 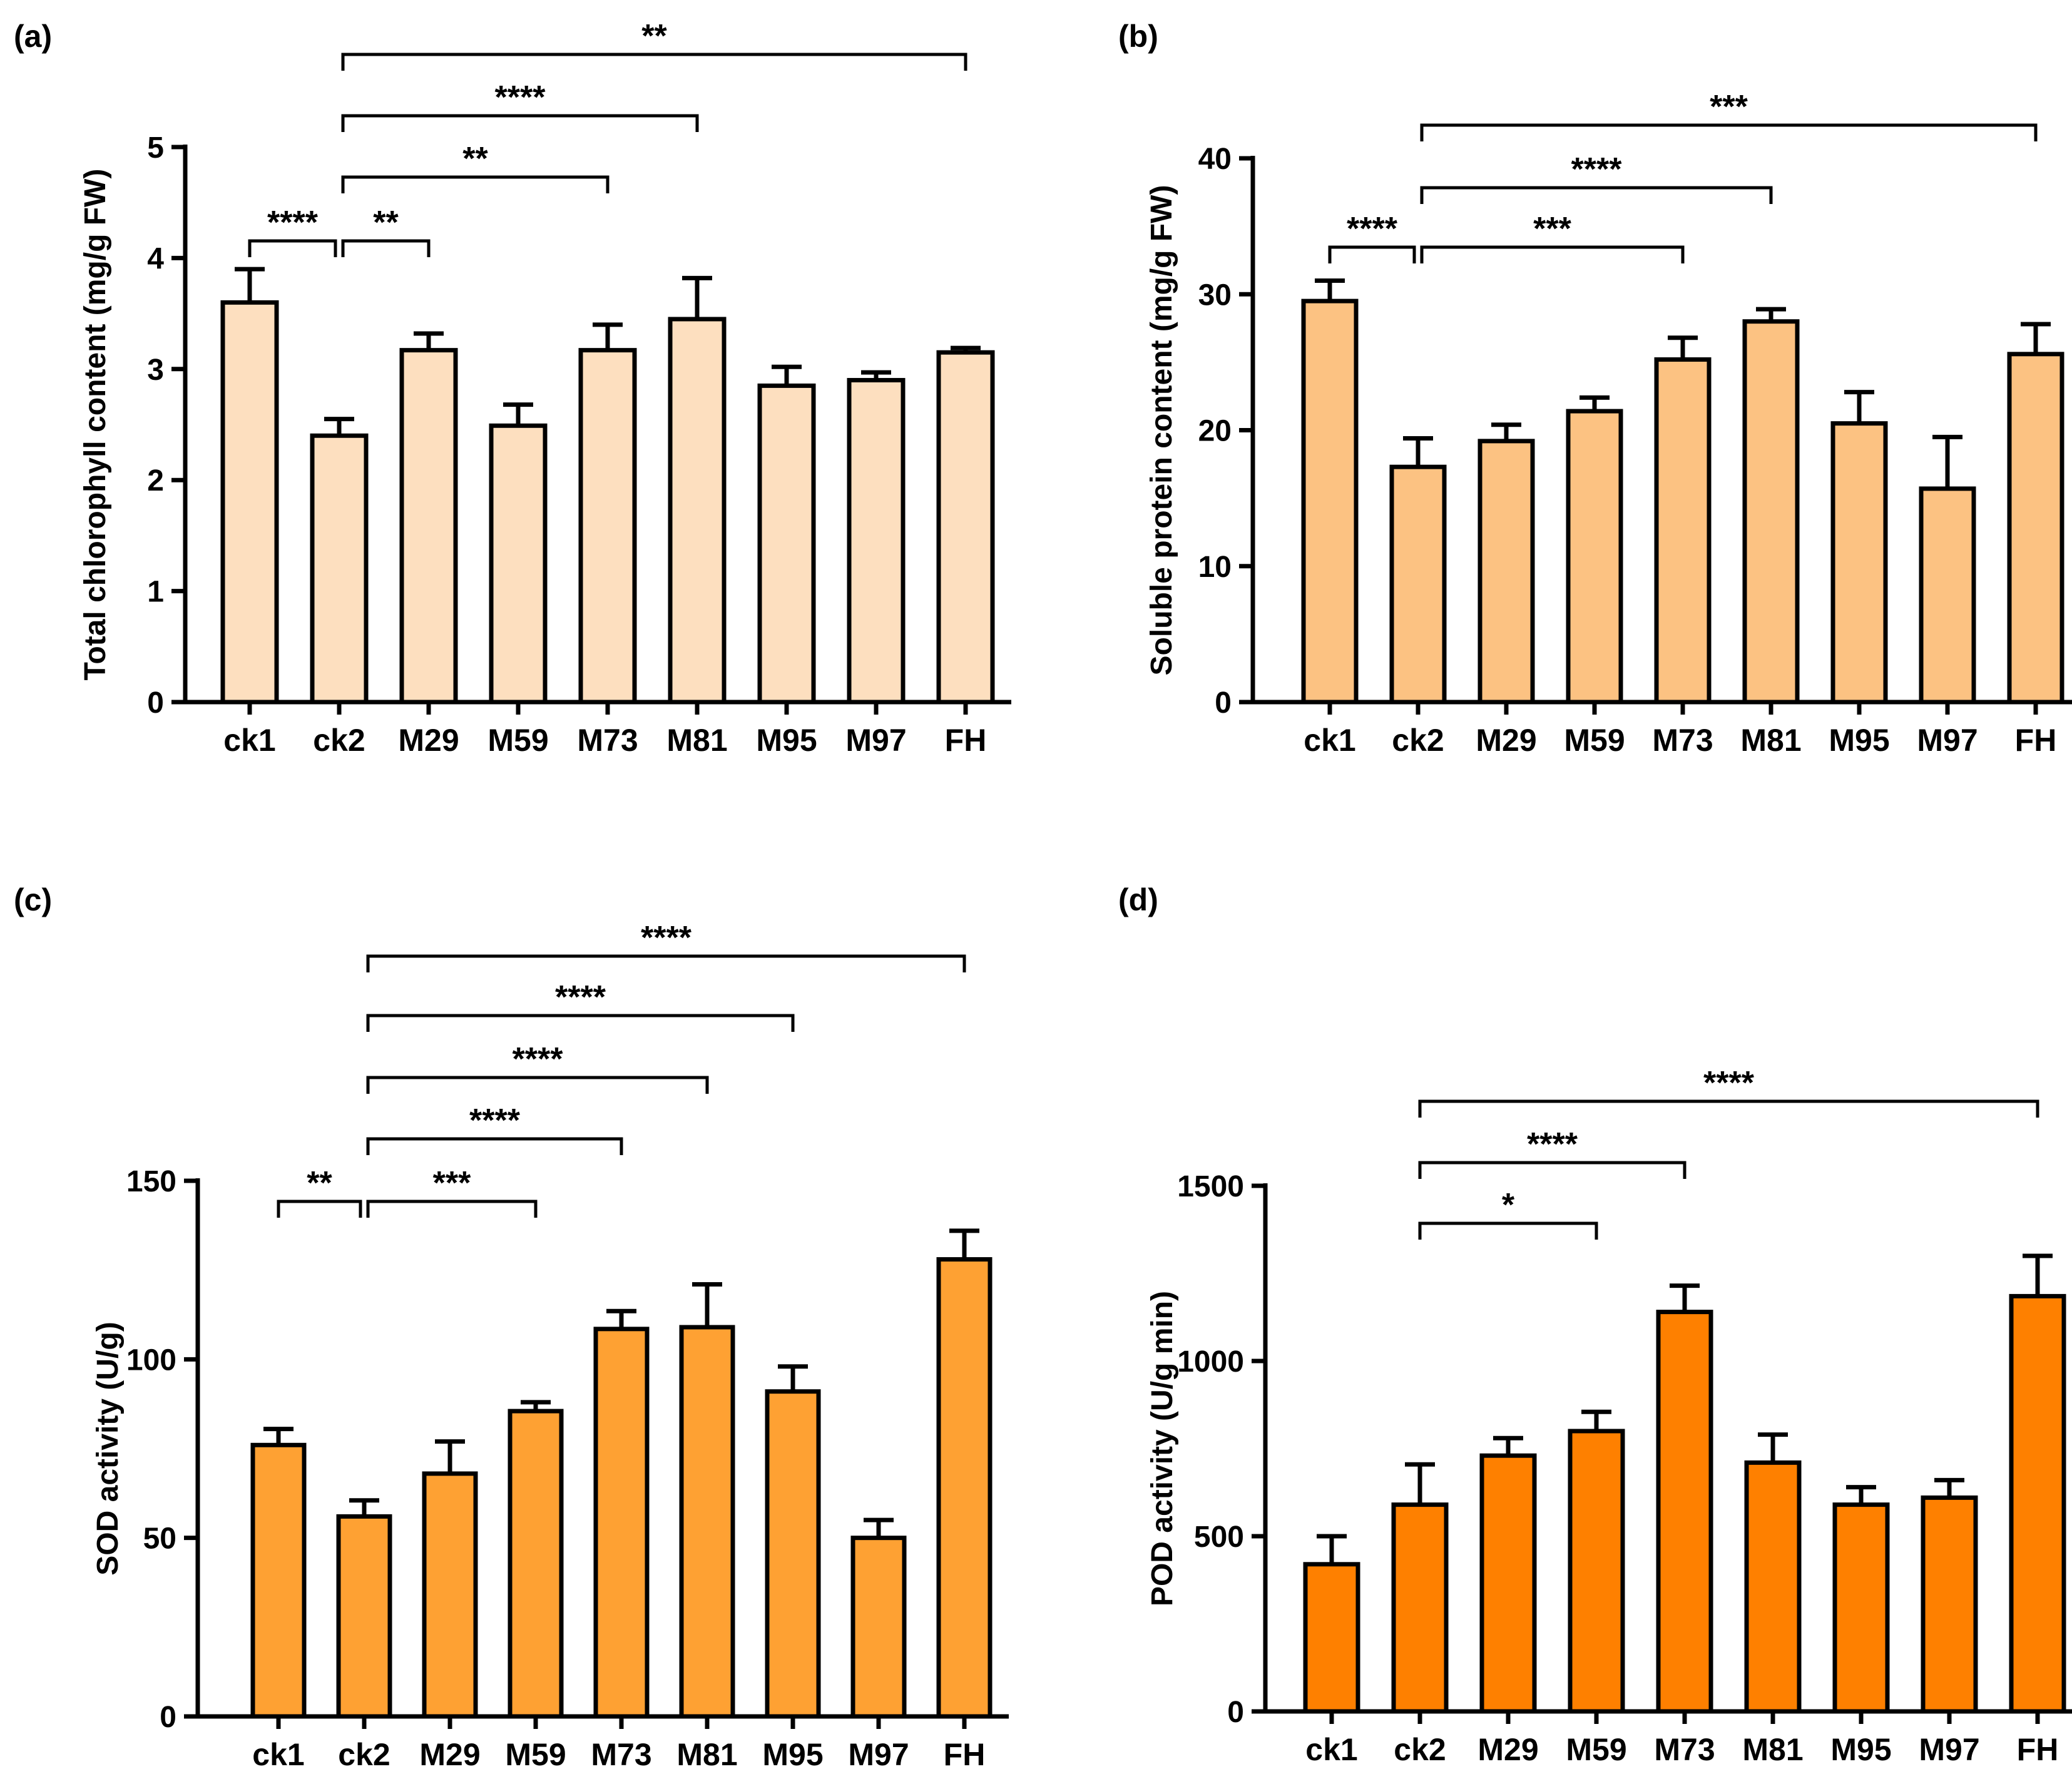 What do you see at coordinates (621, 1523) in the screenshot?
I see `bar-M73` at bounding box center [621, 1523].